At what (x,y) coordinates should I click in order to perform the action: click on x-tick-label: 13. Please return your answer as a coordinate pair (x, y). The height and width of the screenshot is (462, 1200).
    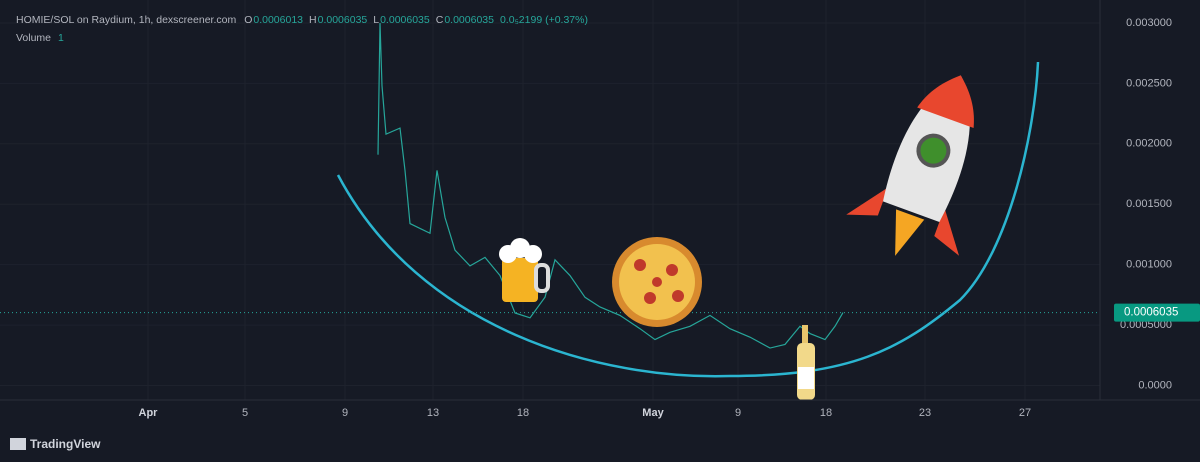
    Looking at the image, I should click on (433, 413).